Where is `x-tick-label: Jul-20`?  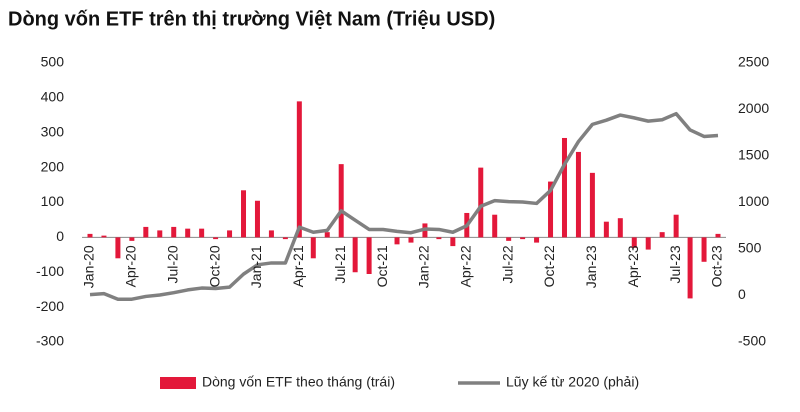 x-tick-label: Jul-20 is located at coordinates (172, 264).